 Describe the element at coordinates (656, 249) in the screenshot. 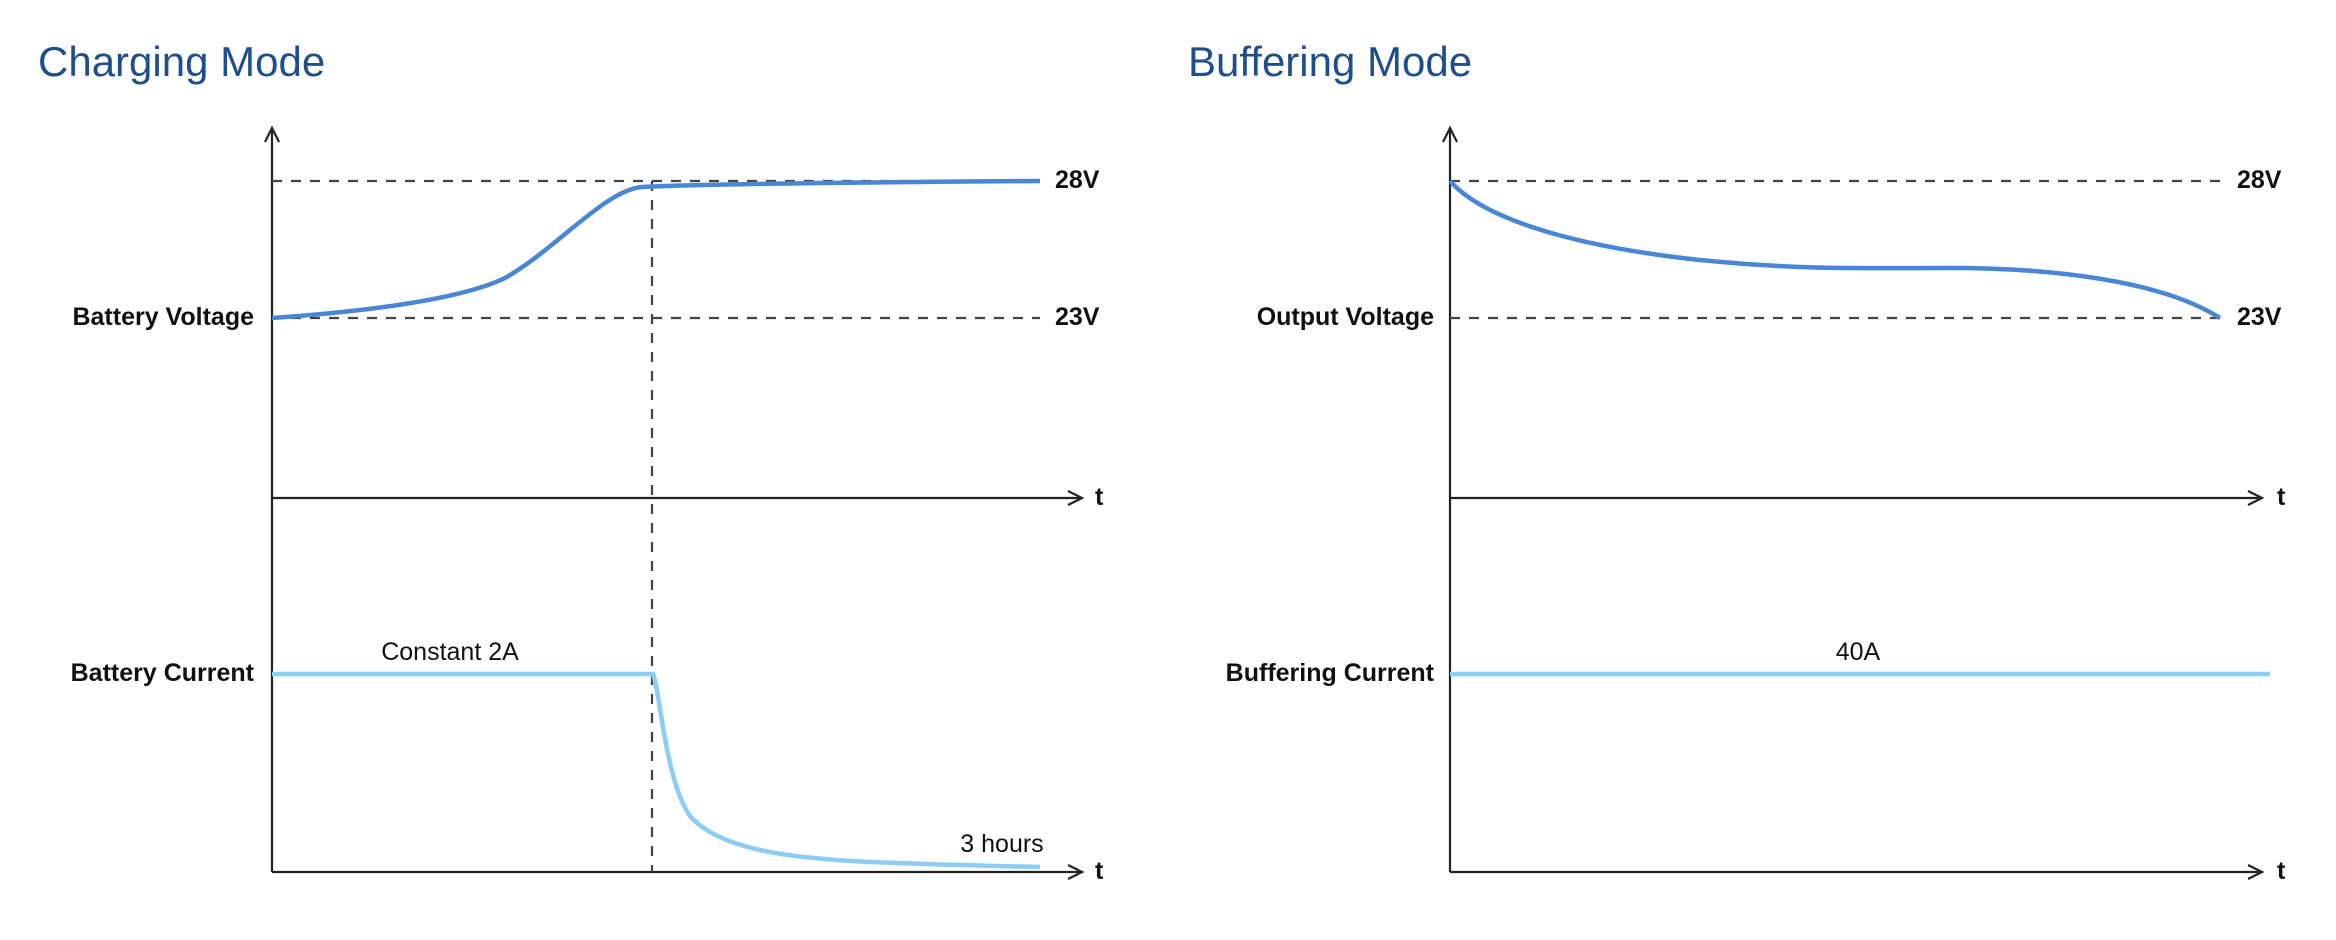

I see `battery-voltage-curve` at that location.